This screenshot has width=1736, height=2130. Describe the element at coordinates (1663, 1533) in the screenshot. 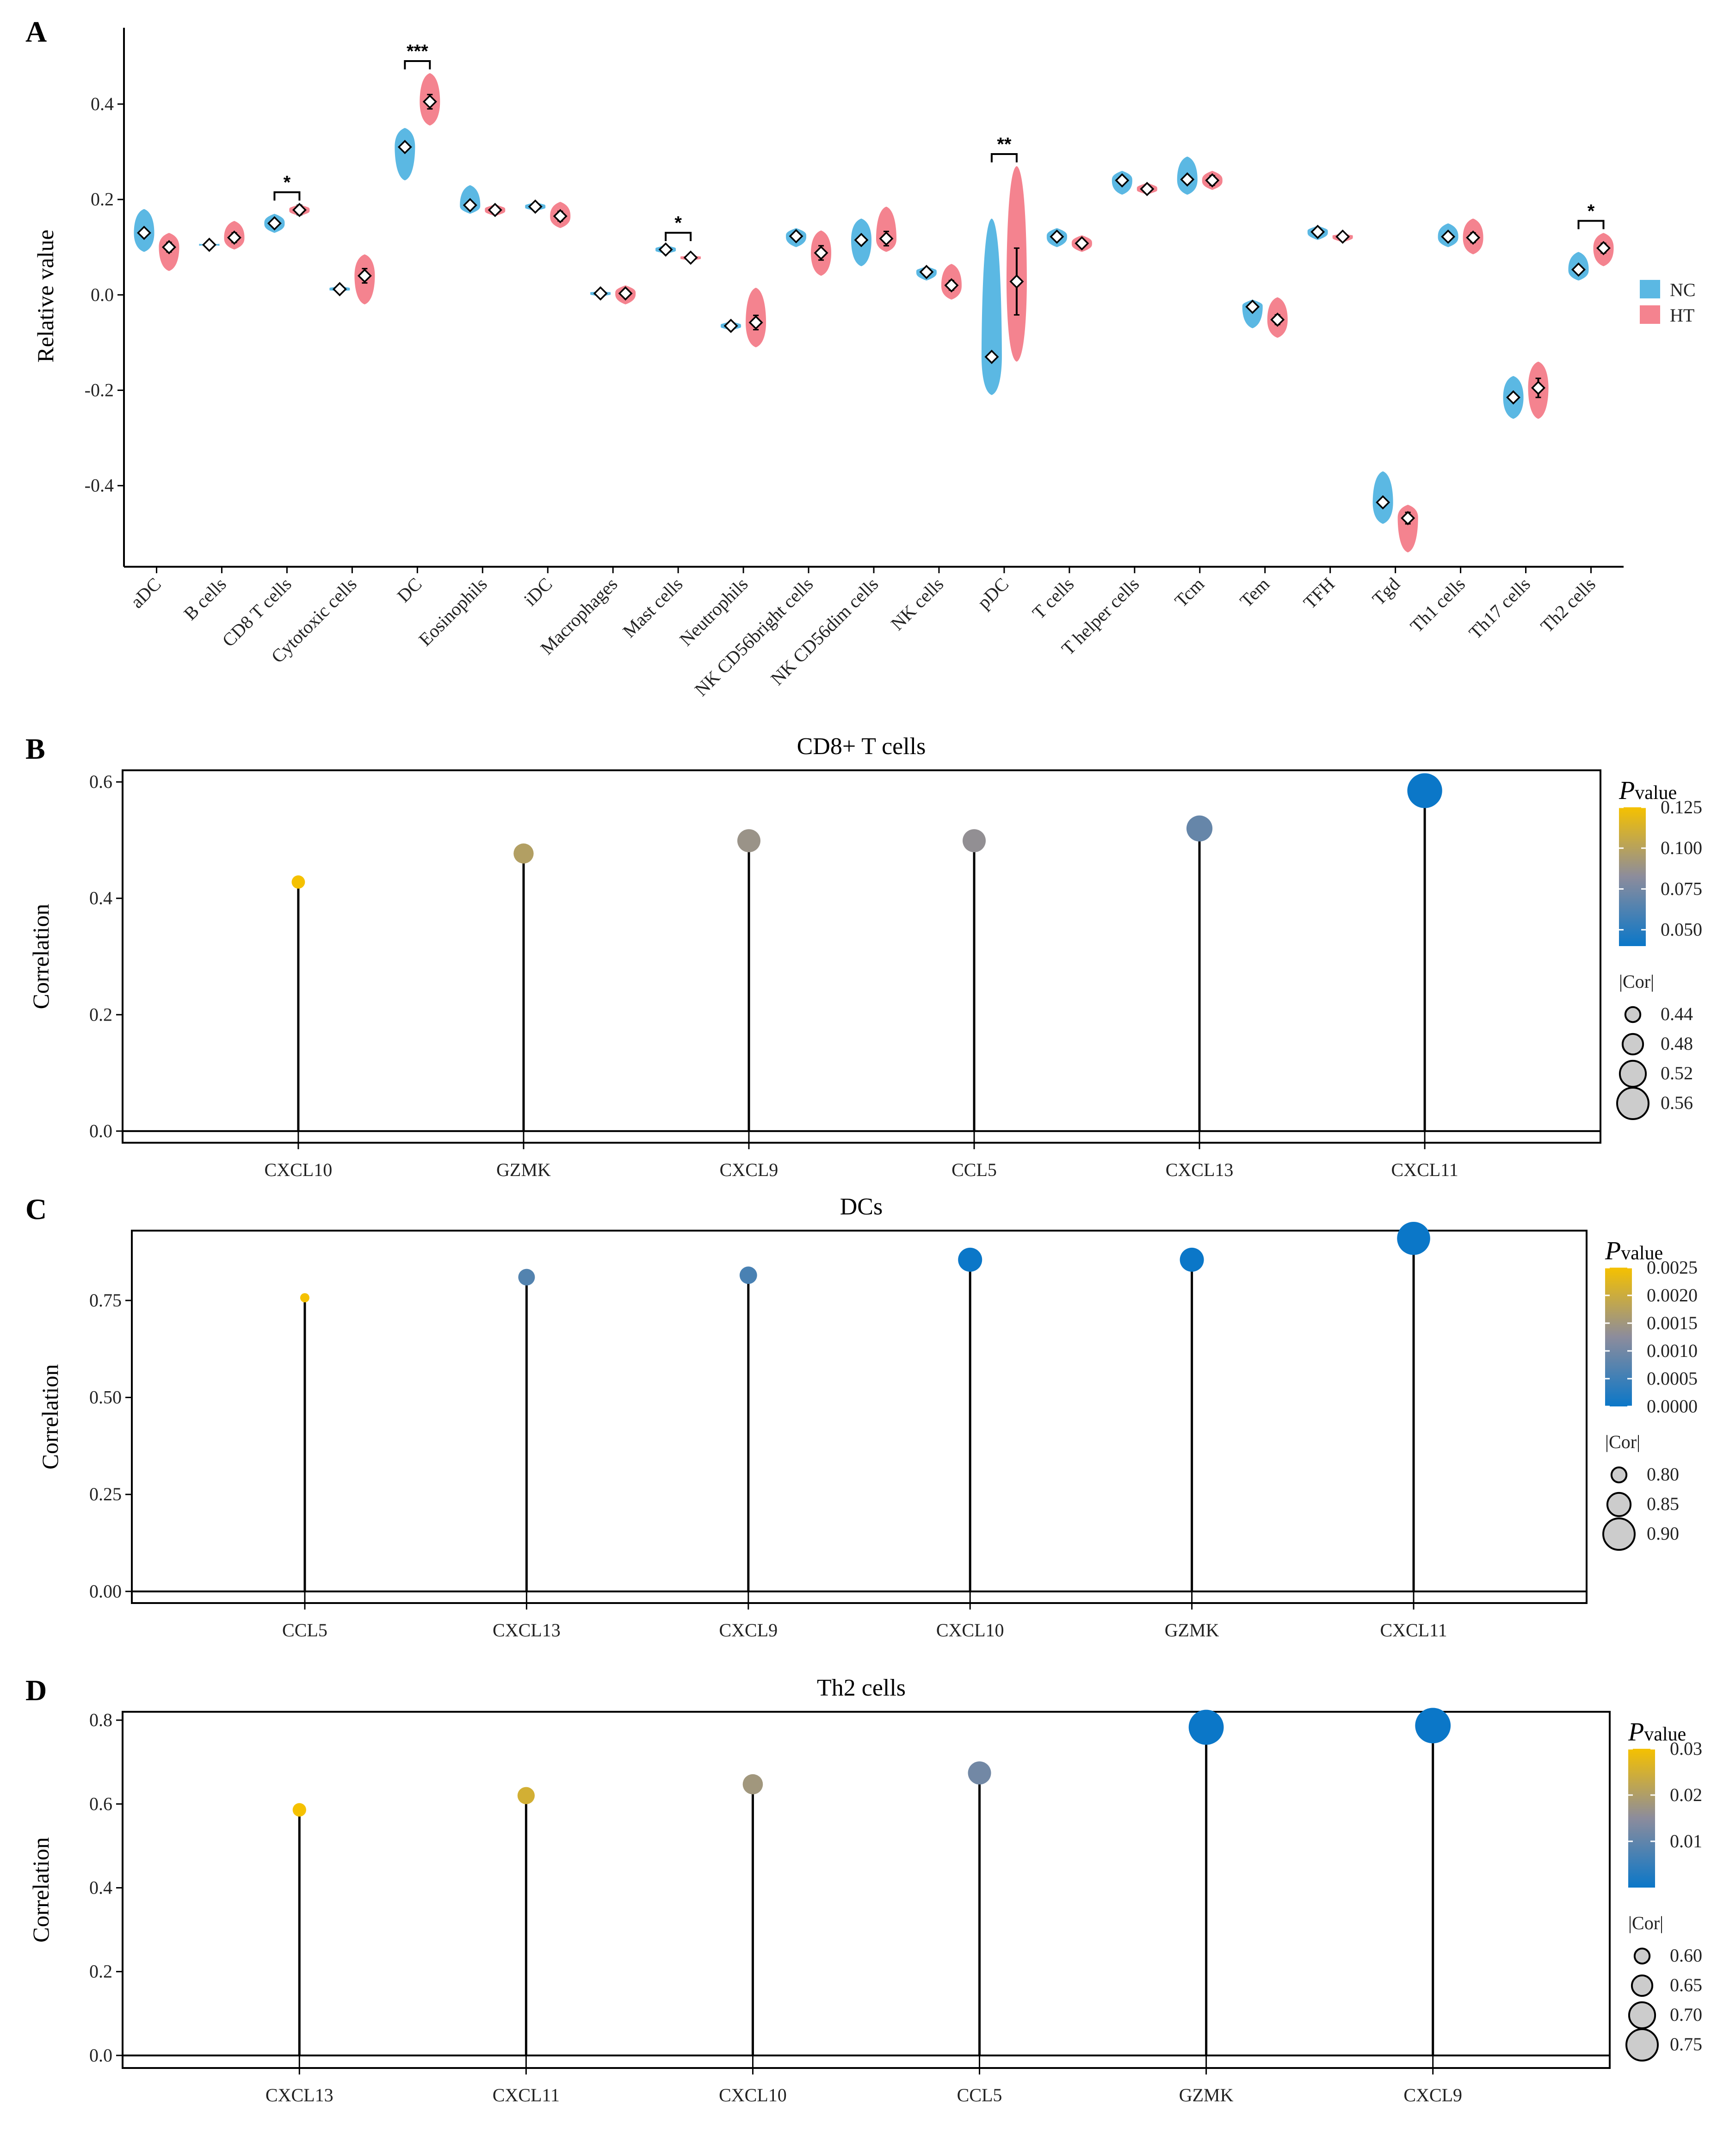

I see `size-legend-label: 0.90` at that location.